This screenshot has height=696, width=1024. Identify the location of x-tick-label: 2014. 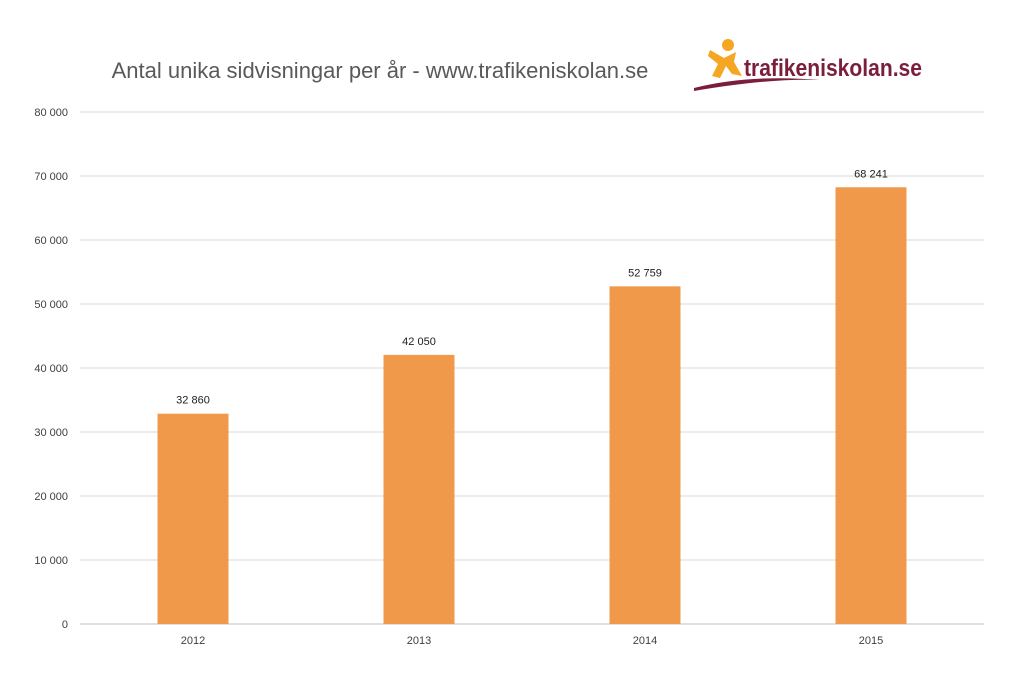
(645, 641).